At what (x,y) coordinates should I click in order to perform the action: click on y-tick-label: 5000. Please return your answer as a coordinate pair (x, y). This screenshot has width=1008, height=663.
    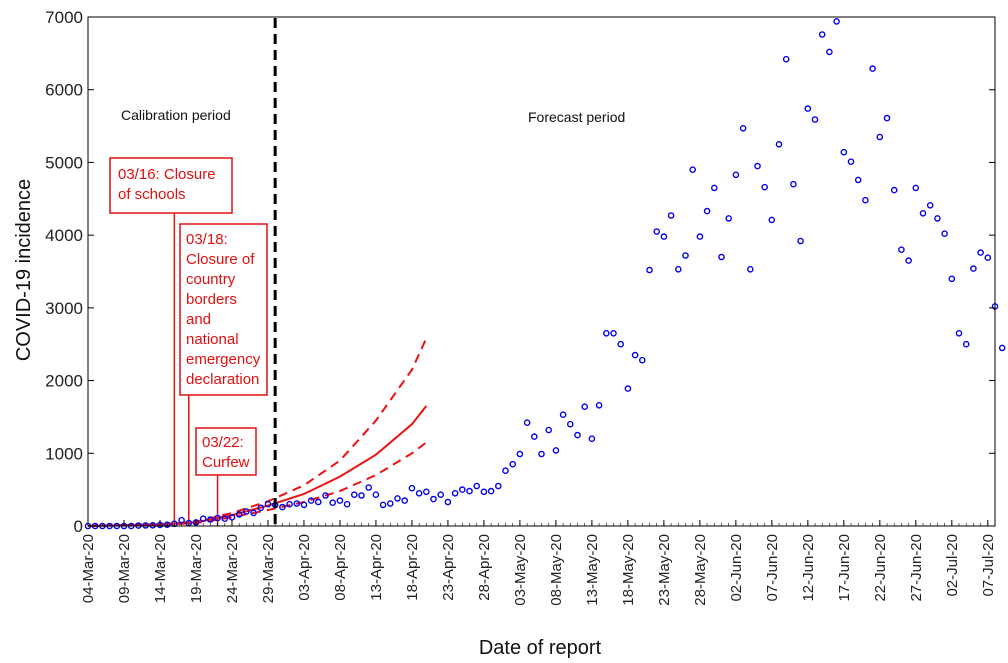
    Looking at the image, I should click on (64, 162).